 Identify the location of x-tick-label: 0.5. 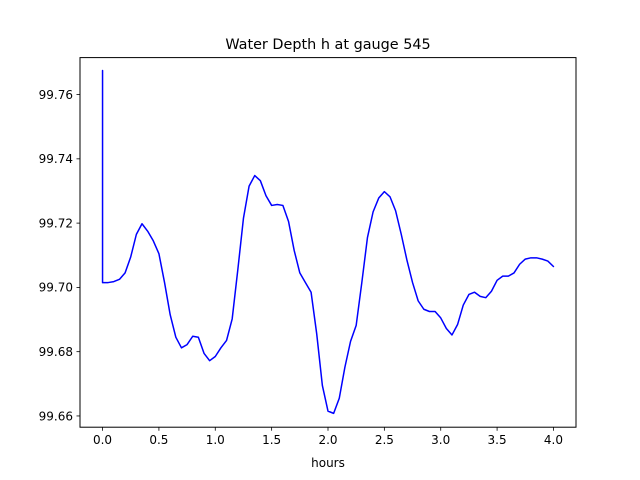
(158, 440).